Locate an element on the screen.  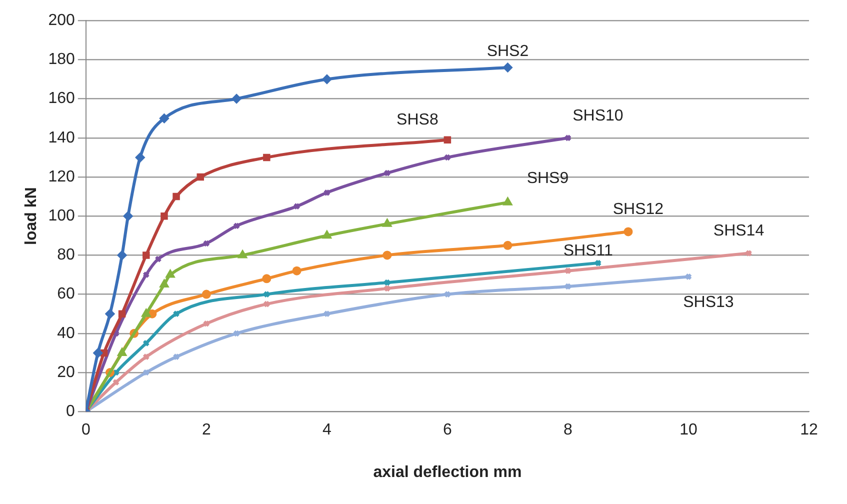
x-tick-label: 8 is located at coordinates (568, 430).